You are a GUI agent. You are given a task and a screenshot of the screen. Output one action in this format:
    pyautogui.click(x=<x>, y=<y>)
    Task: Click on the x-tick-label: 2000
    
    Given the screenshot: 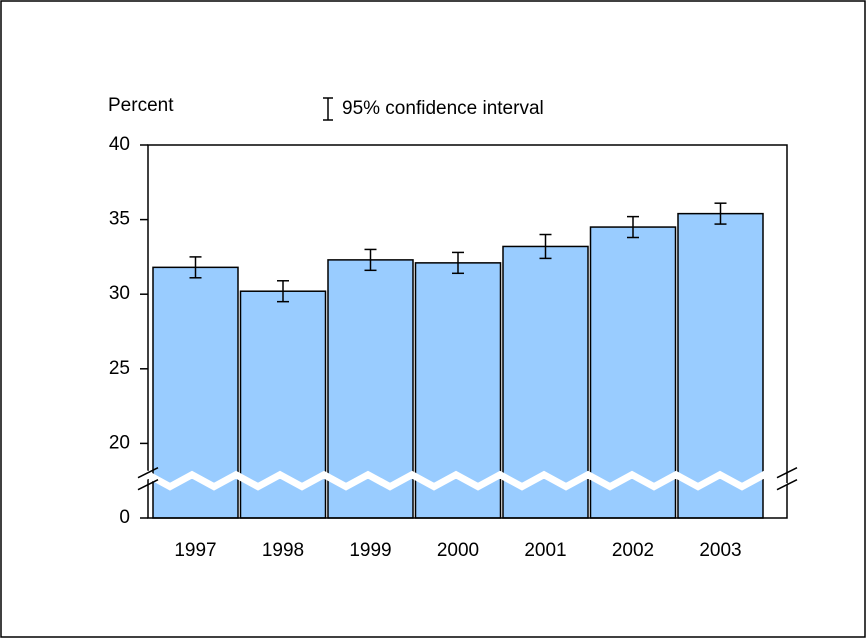 What is the action you would take?
    pyautogui.click(x=458, y=550)
    